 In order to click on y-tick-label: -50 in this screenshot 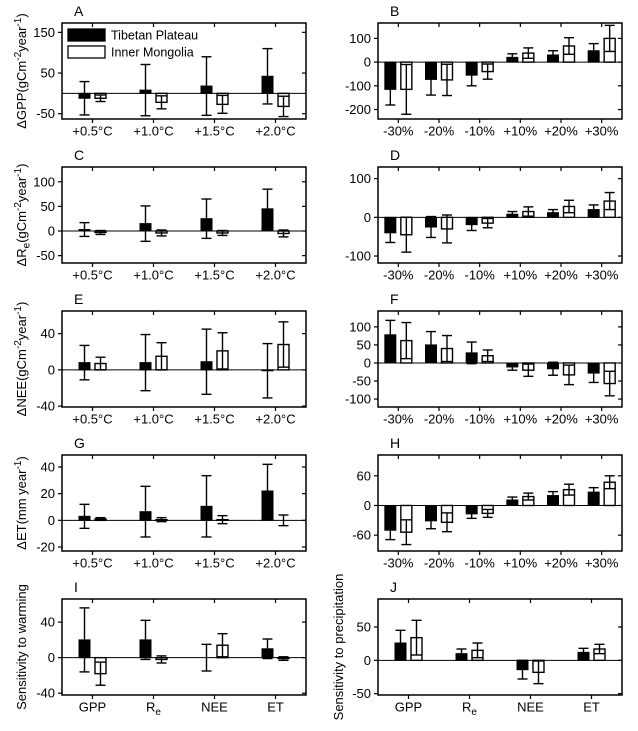, I will do `click(45, 113)`.